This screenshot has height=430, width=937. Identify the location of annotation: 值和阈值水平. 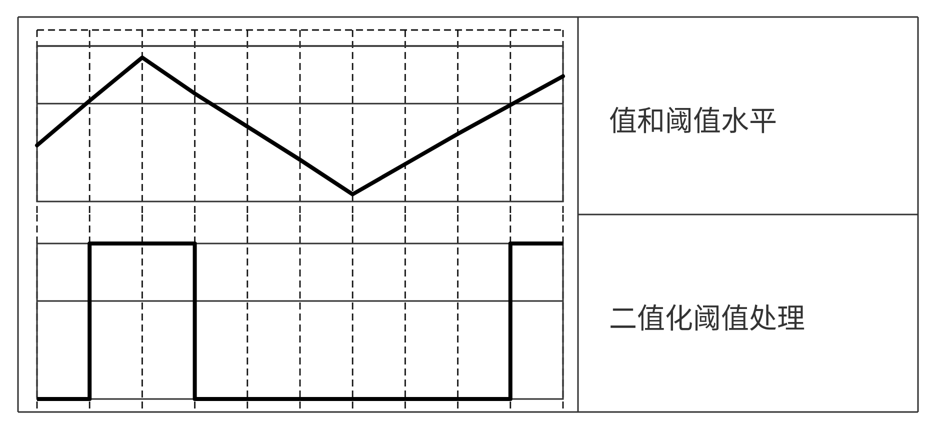
(693, 121).